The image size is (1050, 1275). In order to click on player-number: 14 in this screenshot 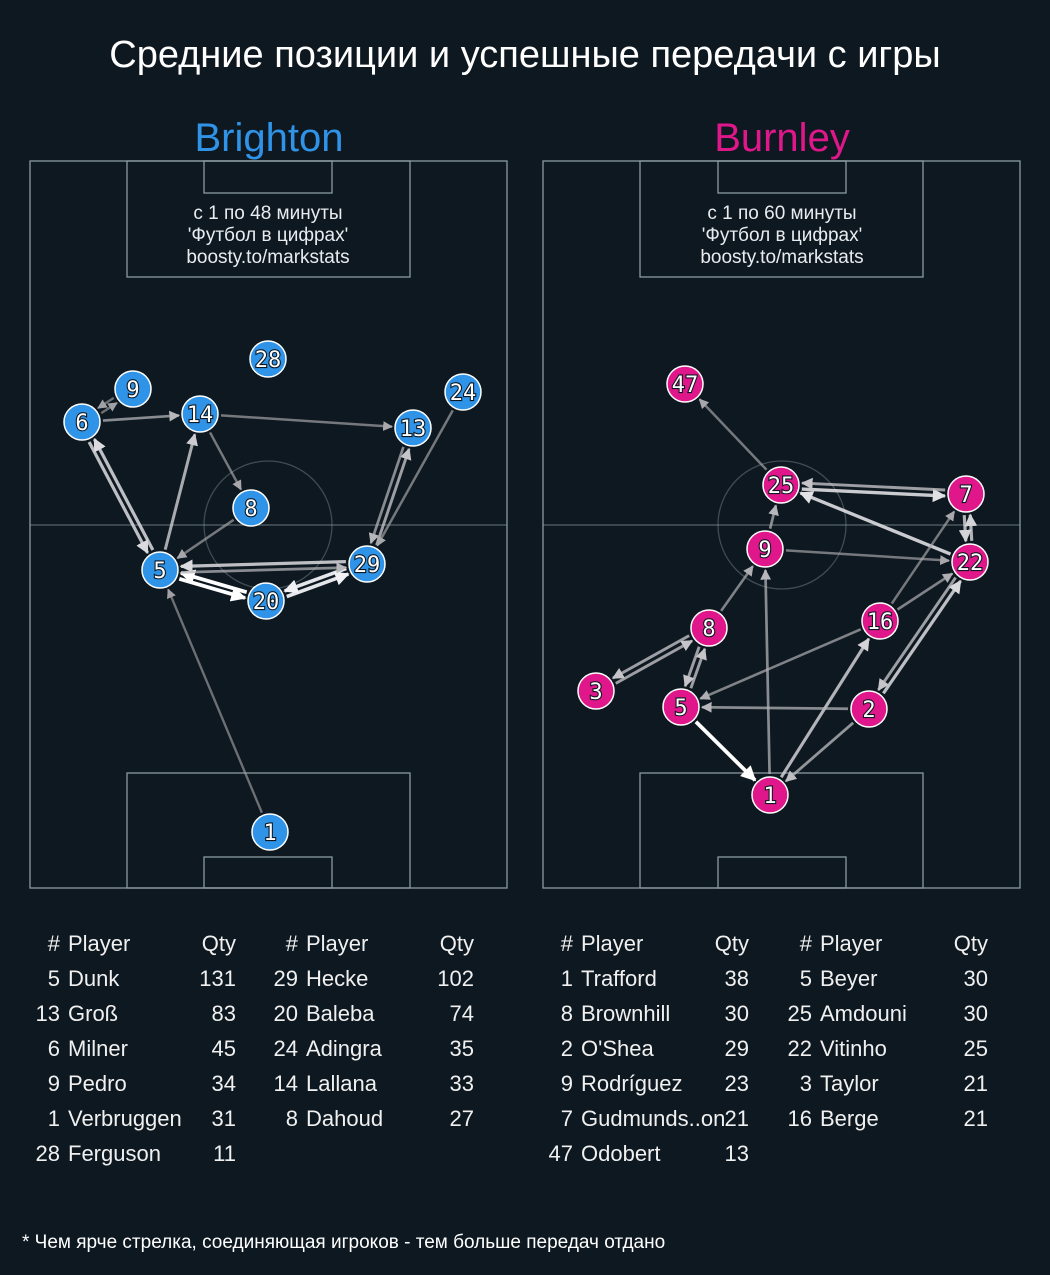, I will do `click(285, 1083)`.